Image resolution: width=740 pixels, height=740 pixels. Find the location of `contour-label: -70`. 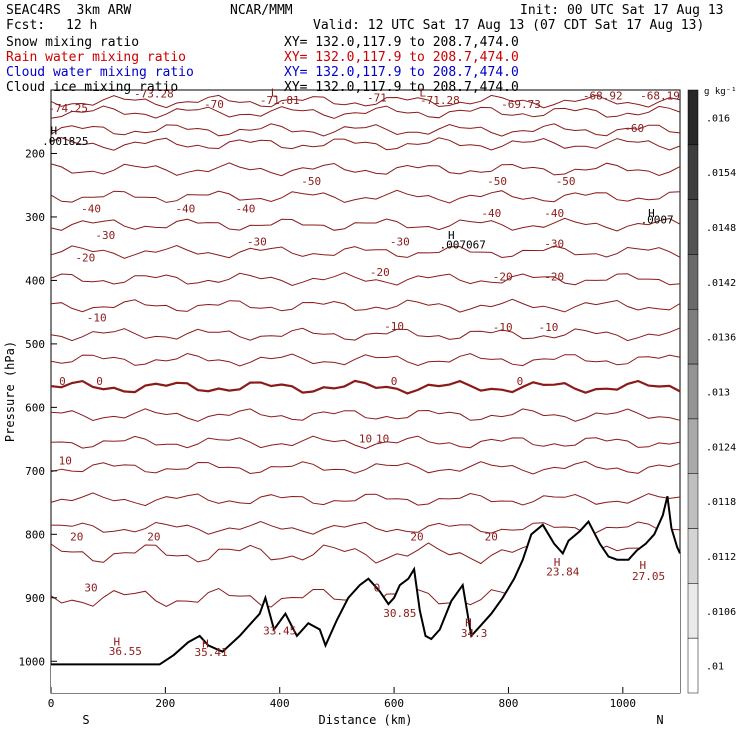

contour-label: -70 is located at coordinates (214, 104).